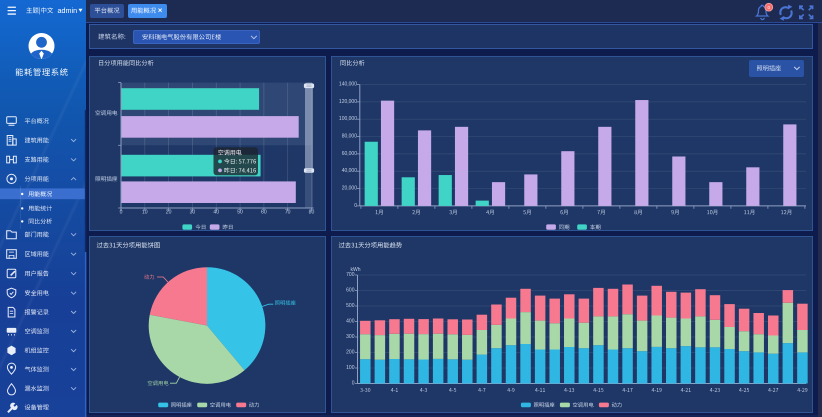 This screenshot has height=417, width=822. What do you see at coordinates (350, 275) in the screenshot?
I see `svg-text: 700` at bounding box center [350, 275].